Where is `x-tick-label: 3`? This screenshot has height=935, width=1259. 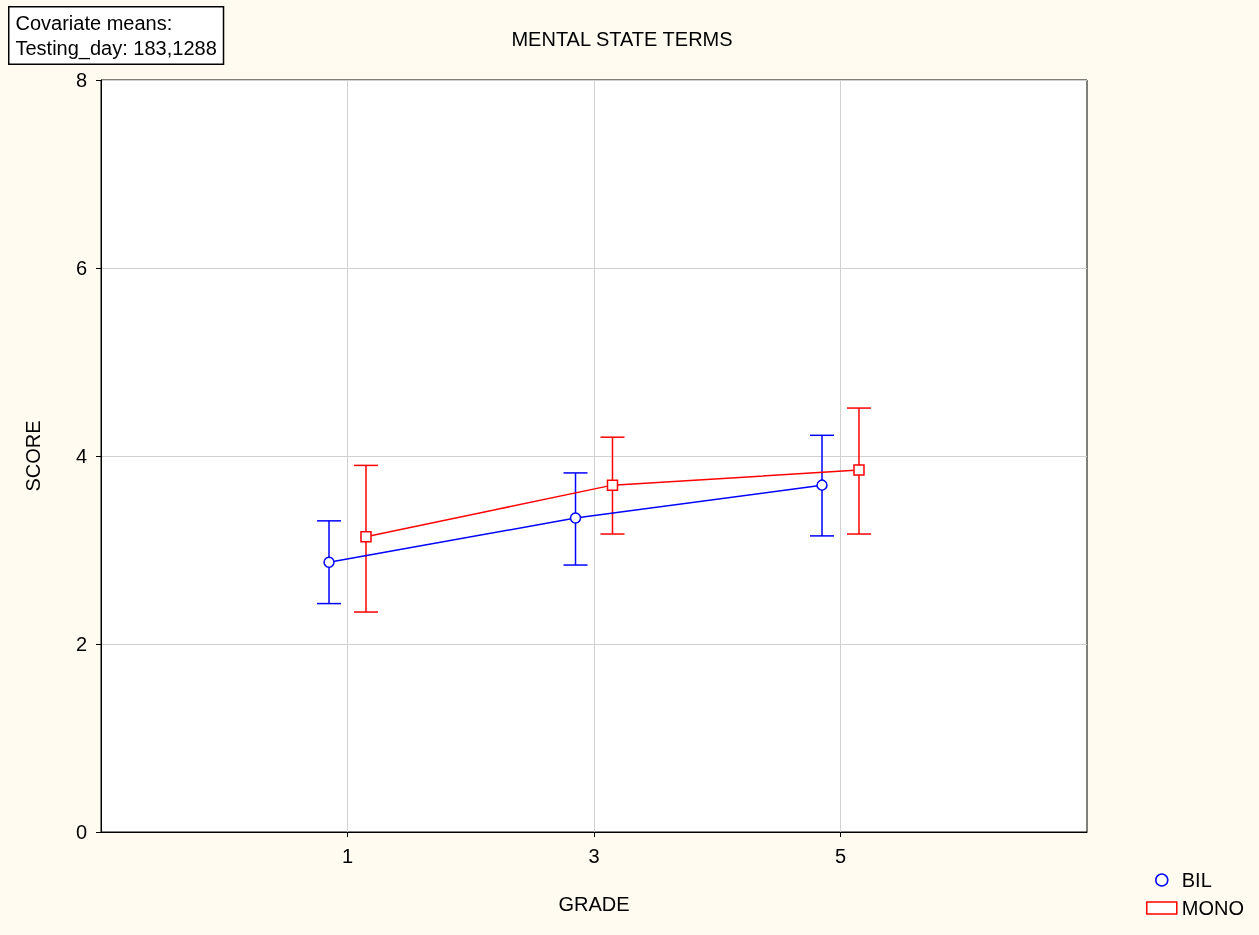 x-tick-label: 3 is located at coordinates (594, 856).